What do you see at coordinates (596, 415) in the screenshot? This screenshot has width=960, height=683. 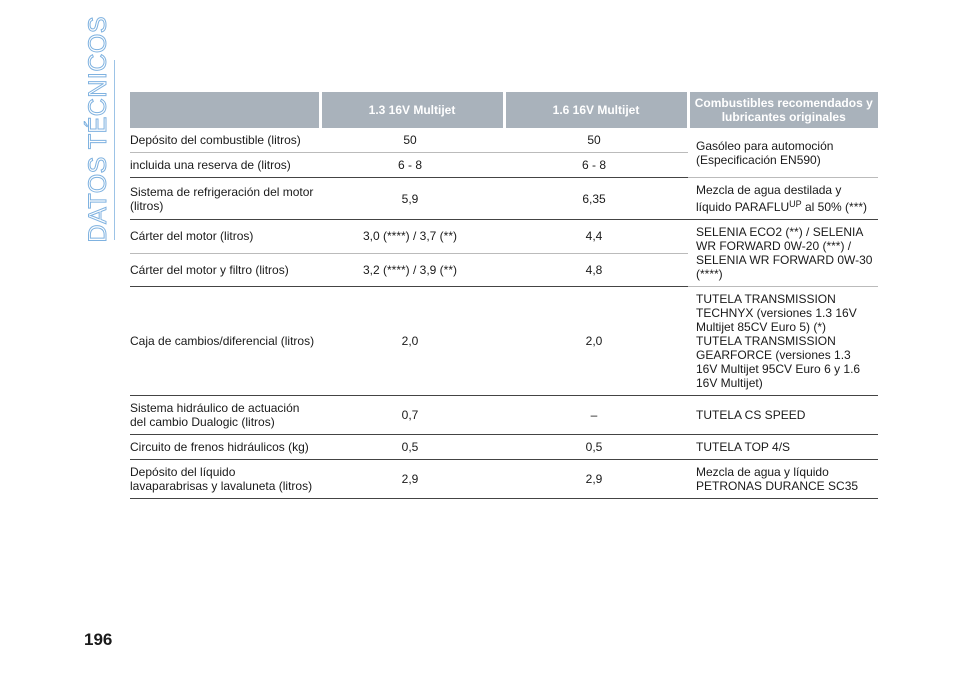 I see `value-16: –` at bounding box center [596, 415].